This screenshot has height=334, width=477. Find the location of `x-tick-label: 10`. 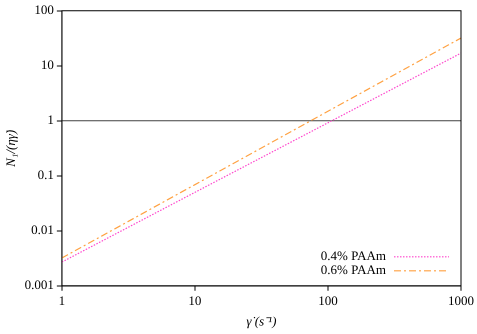

x-tick-label: 10 is located at coordinates (195, 300).